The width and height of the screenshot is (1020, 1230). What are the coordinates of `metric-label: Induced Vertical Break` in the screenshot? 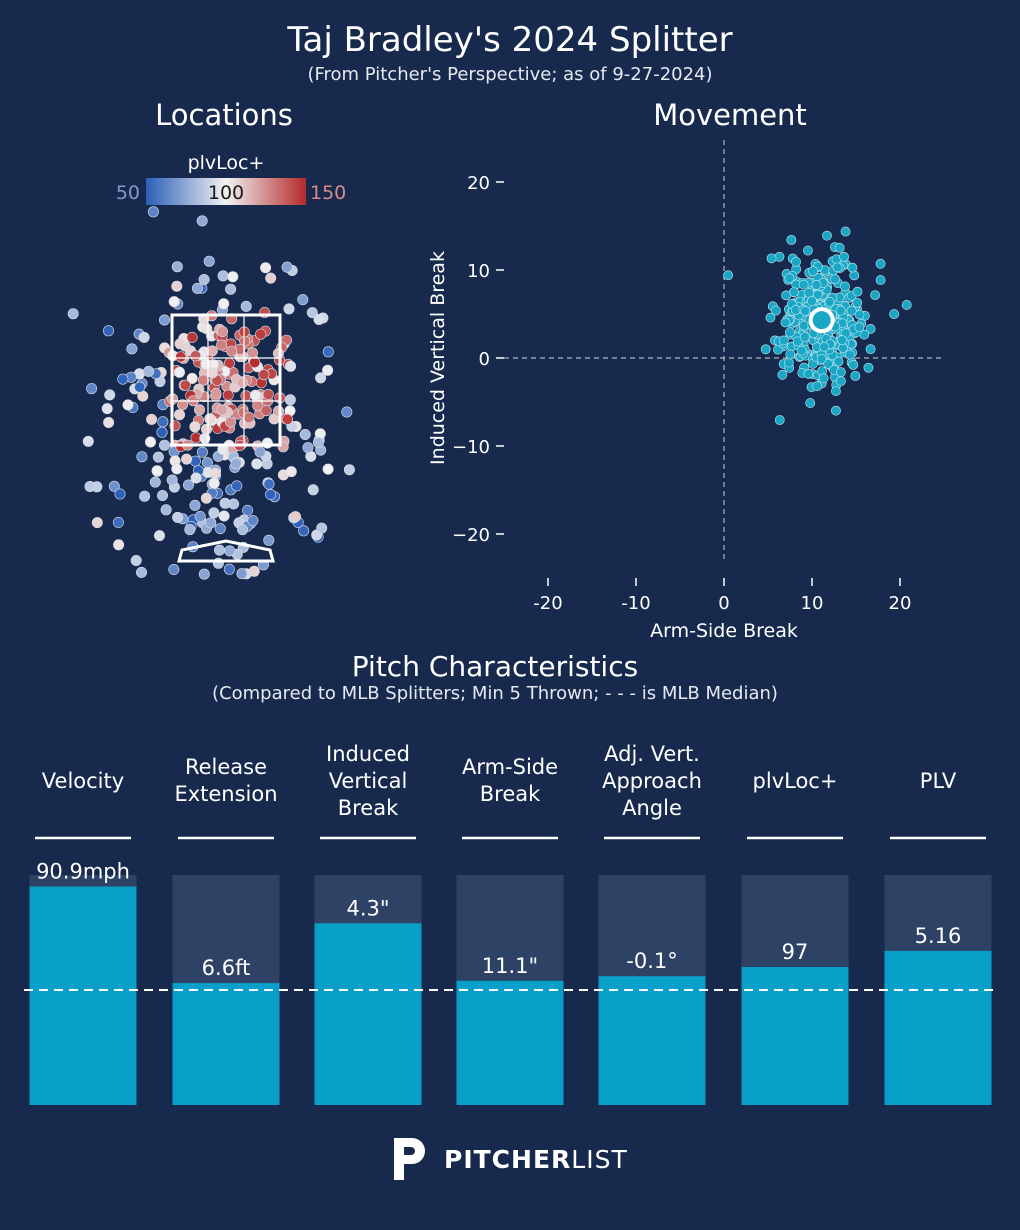 It's located at (368, 780).